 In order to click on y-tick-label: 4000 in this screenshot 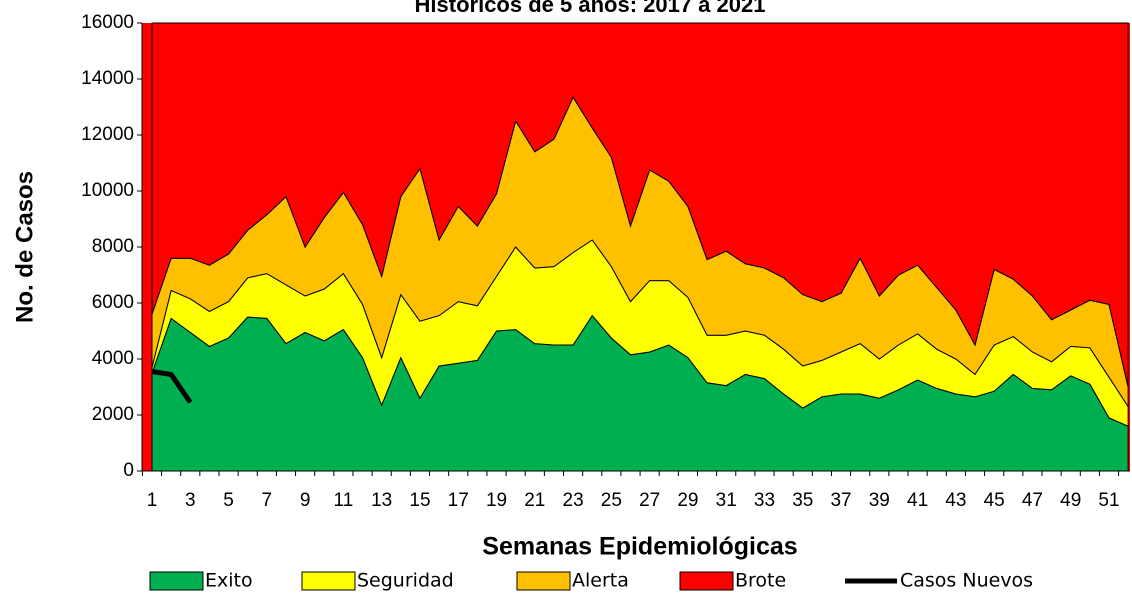, I will do `click(113, 358)`.